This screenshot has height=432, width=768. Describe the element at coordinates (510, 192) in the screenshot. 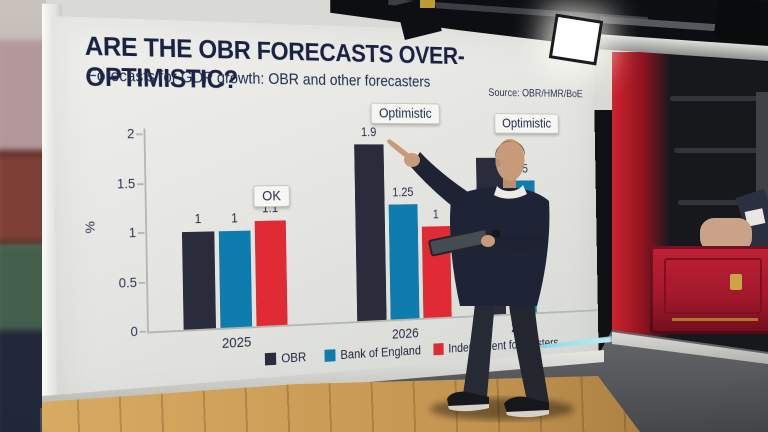

I see `presenter-collar` at that location.